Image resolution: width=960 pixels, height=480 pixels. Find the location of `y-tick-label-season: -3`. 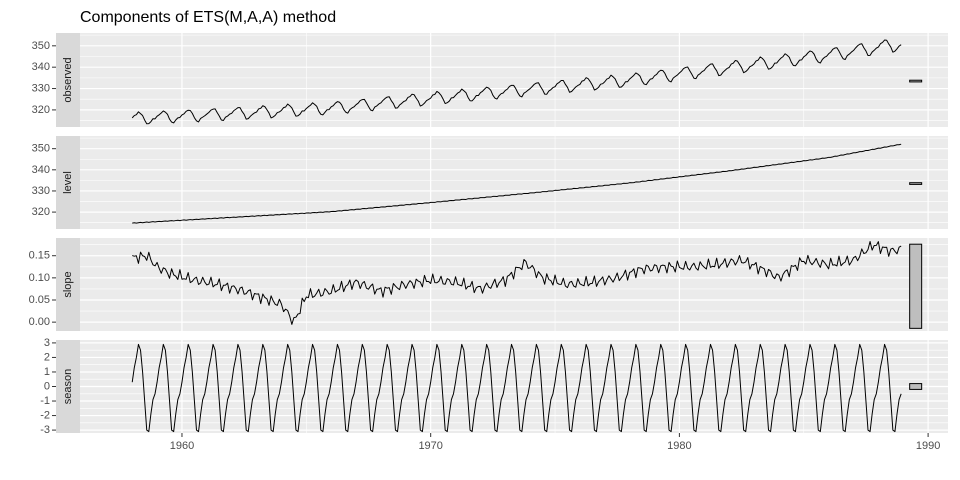

y-tick-label-season: -3 is located at coordinates (45, 430).